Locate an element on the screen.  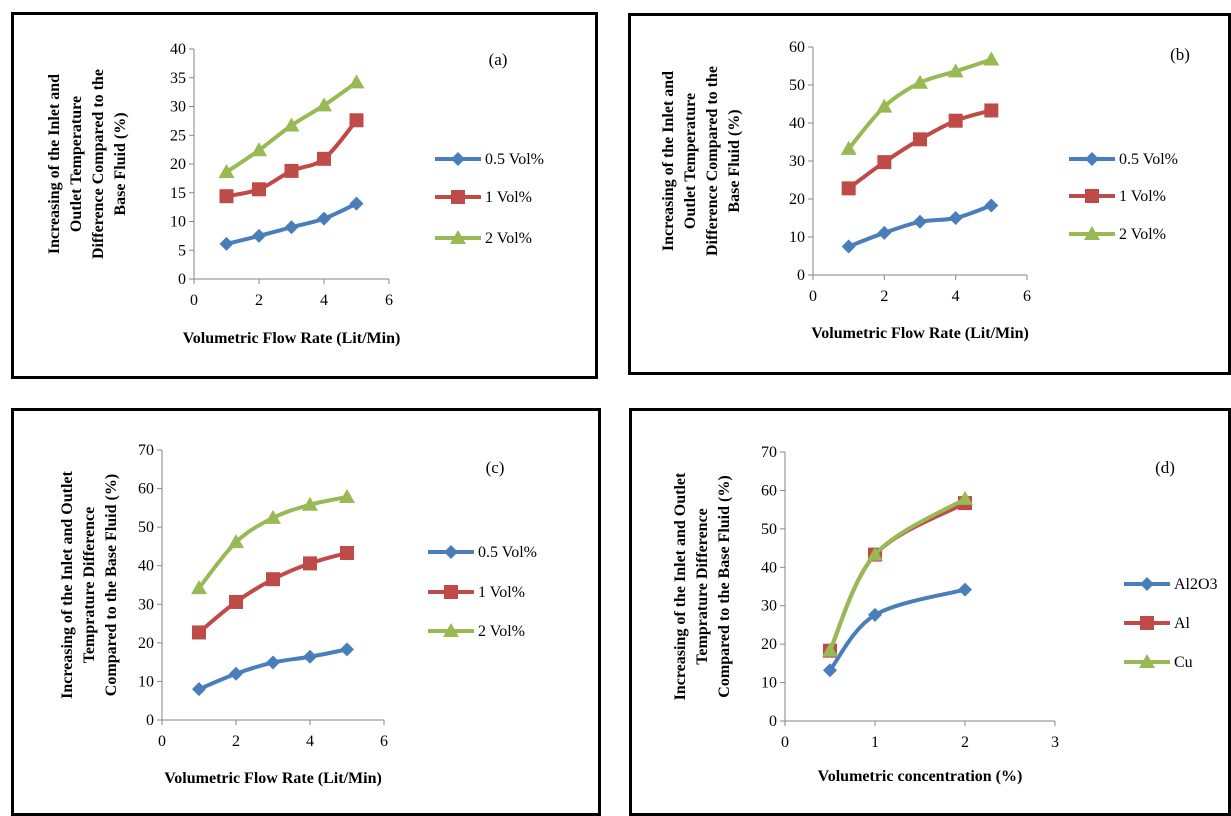
series-al2o3 is located at coordinates (897, 630).